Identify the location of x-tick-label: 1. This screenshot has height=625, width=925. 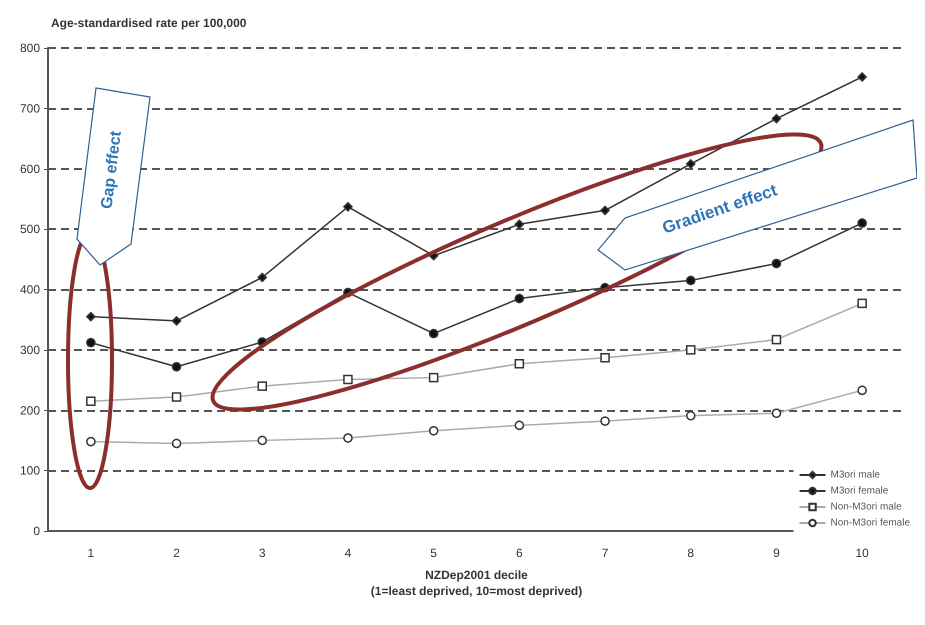
(91, 553).